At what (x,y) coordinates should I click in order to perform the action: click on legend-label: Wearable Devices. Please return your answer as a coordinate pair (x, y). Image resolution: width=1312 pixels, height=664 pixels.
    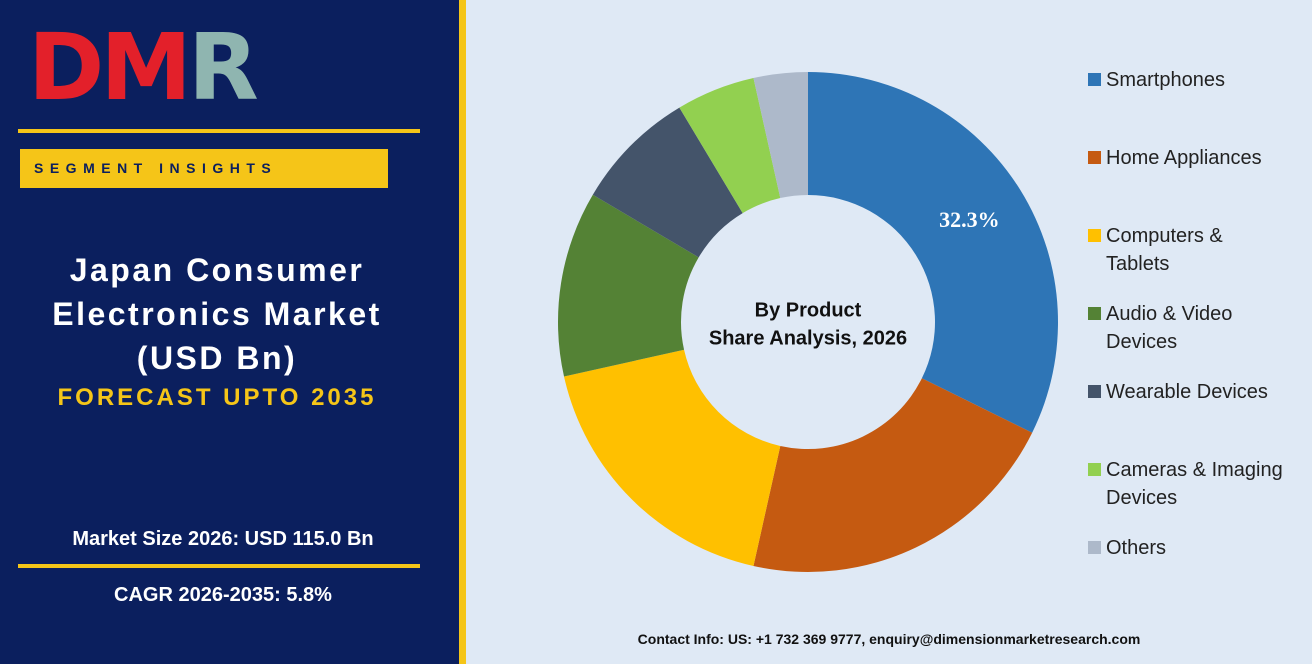
    Looking at the image, I should click on (1187, 392).